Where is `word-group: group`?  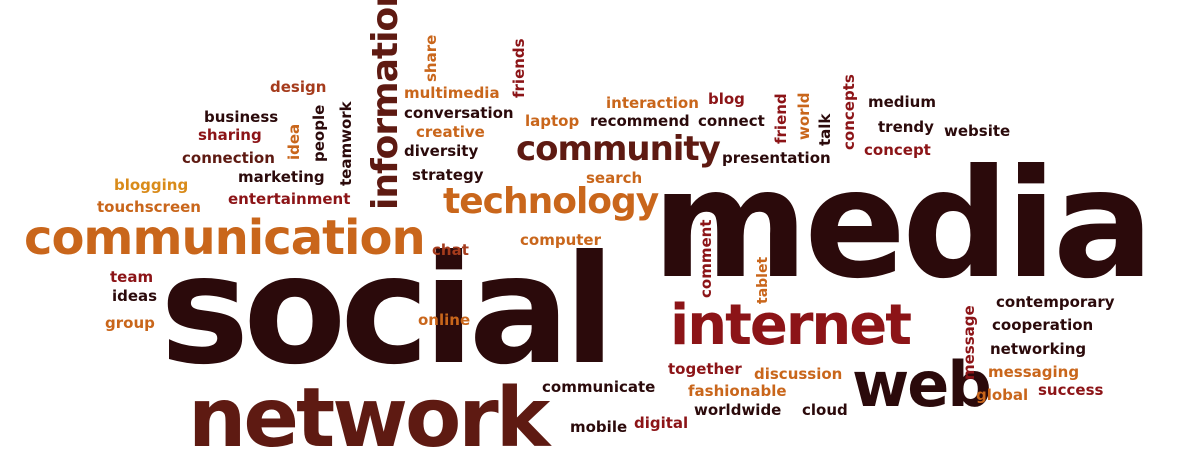 word-group: group is located at coordinates (130, 323).